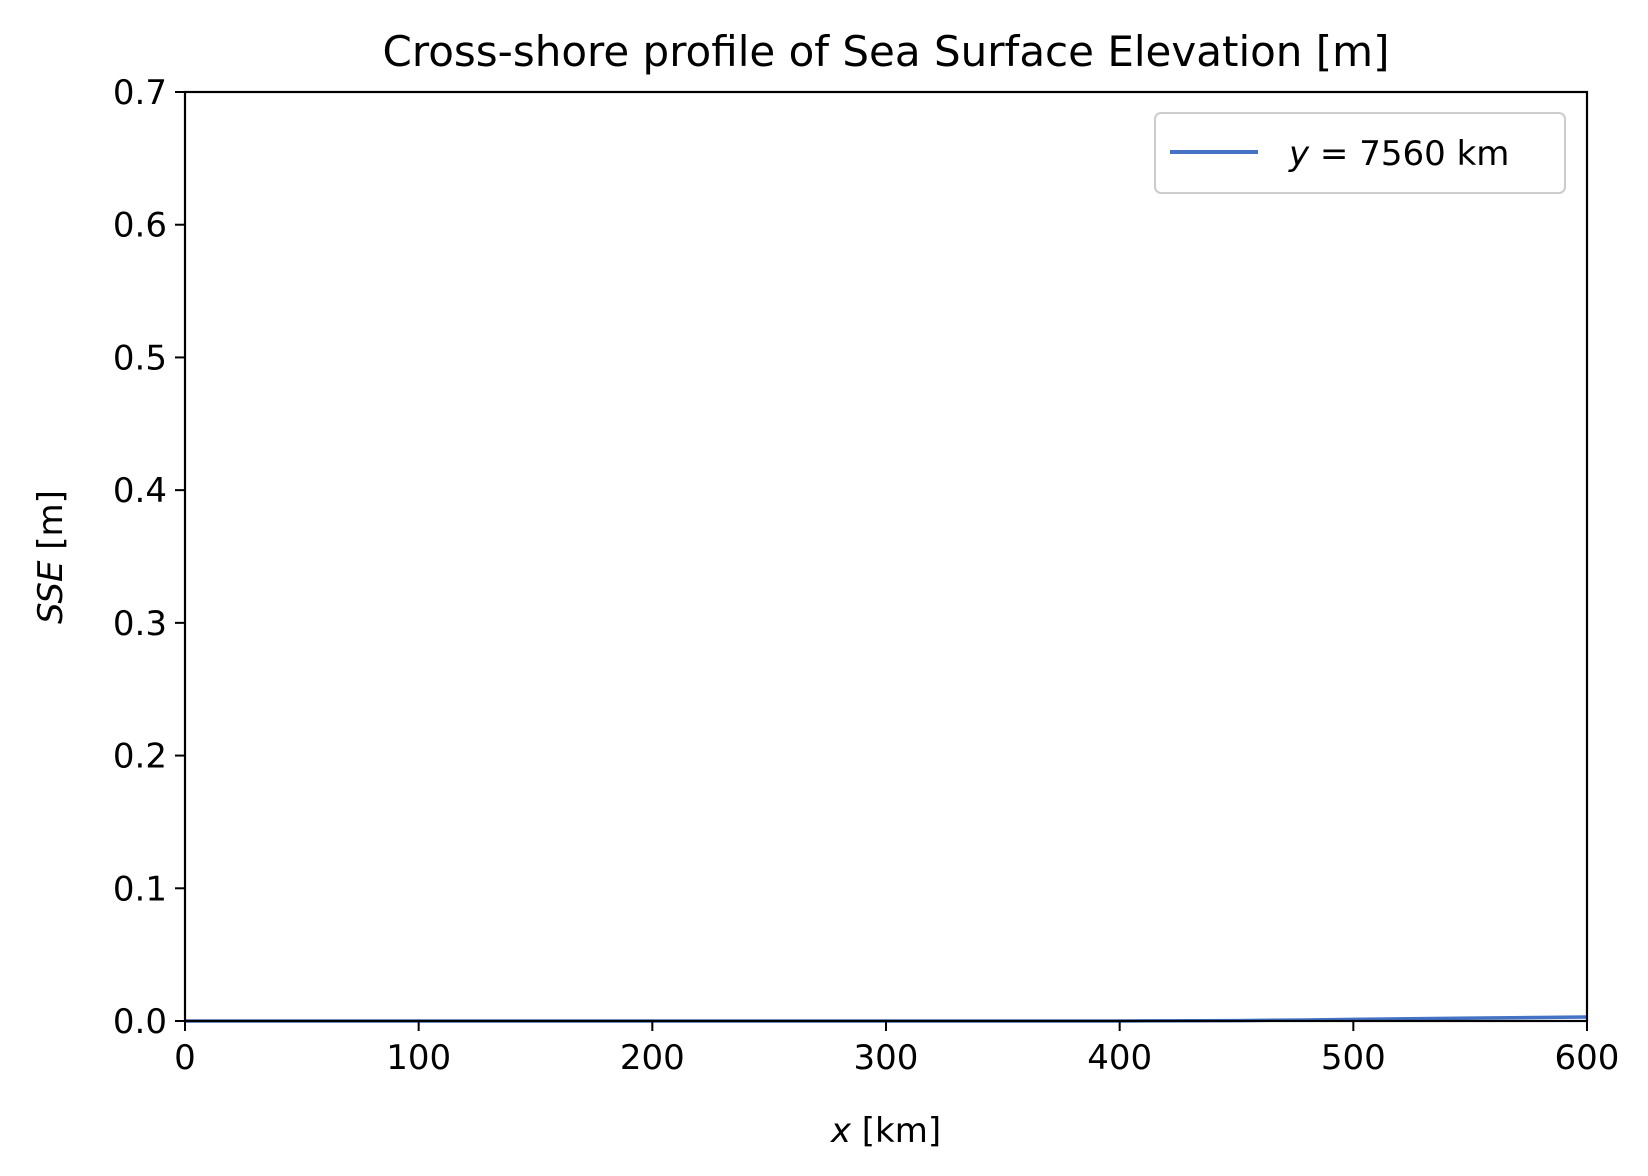  What do you see at coordinates (140, 358) in the screenshot?
I see `y-tick-label: 0.5` at bounding box center [140, 358].